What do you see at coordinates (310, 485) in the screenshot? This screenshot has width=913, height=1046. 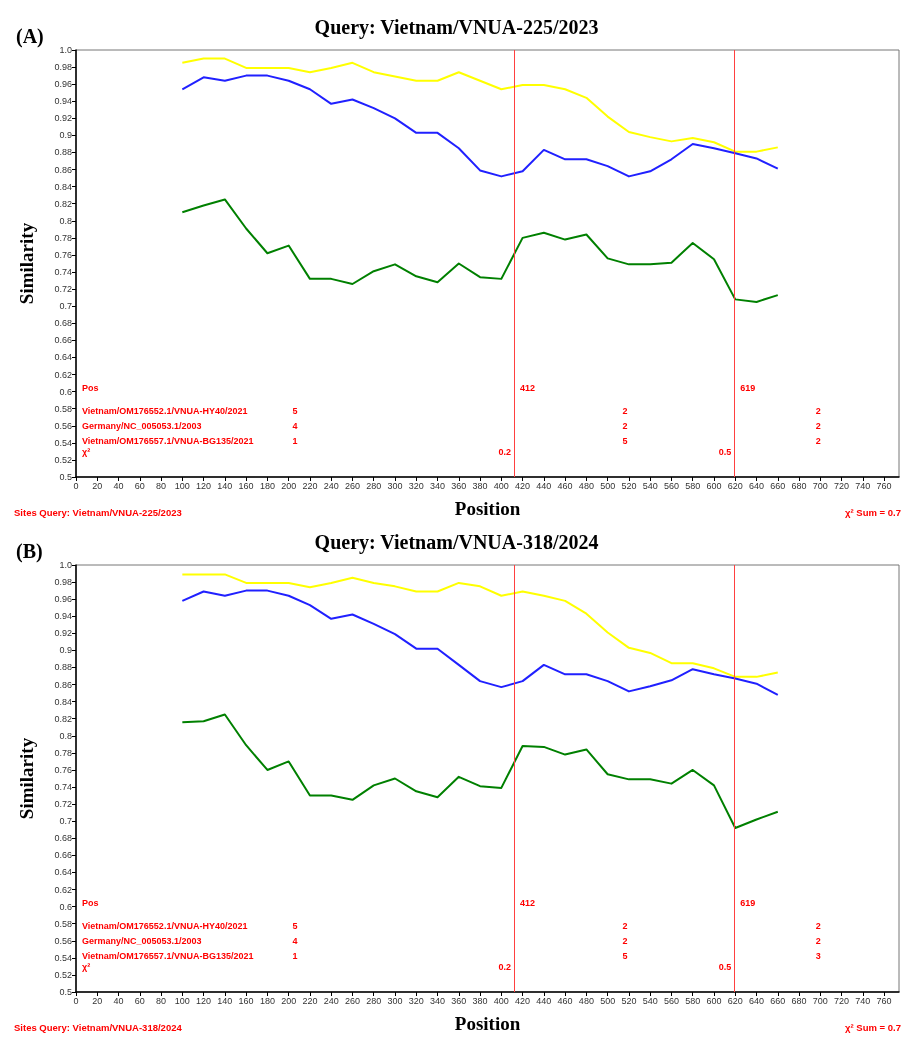 I see `x-tick-label: 220` at bounding box center [310, 485].